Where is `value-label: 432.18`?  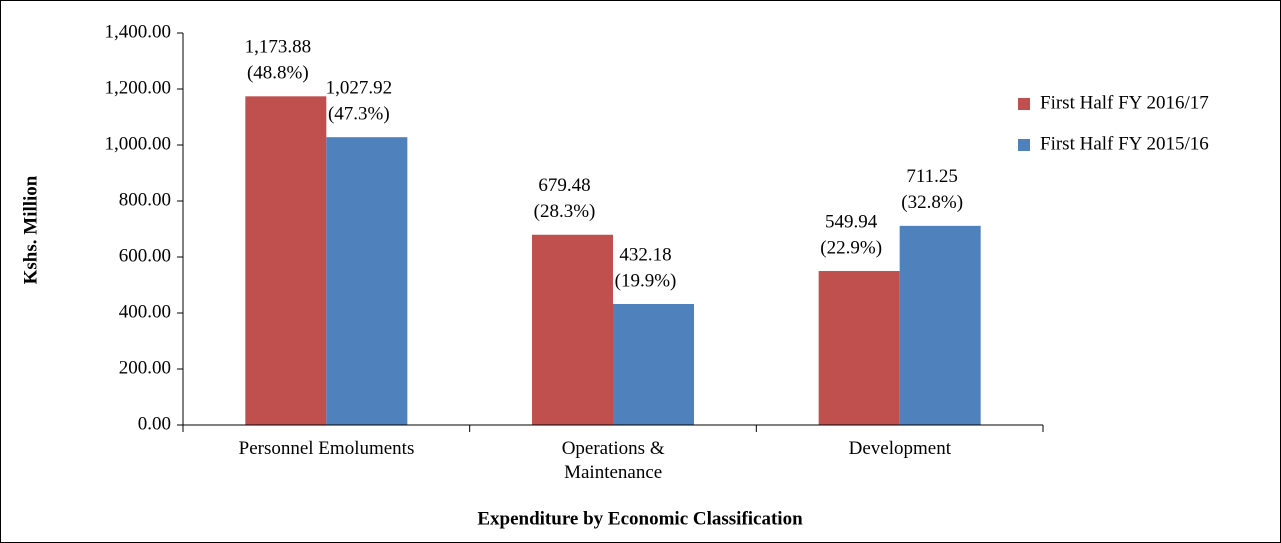
value-label: 432.18 is located at coordinates (645, 254).